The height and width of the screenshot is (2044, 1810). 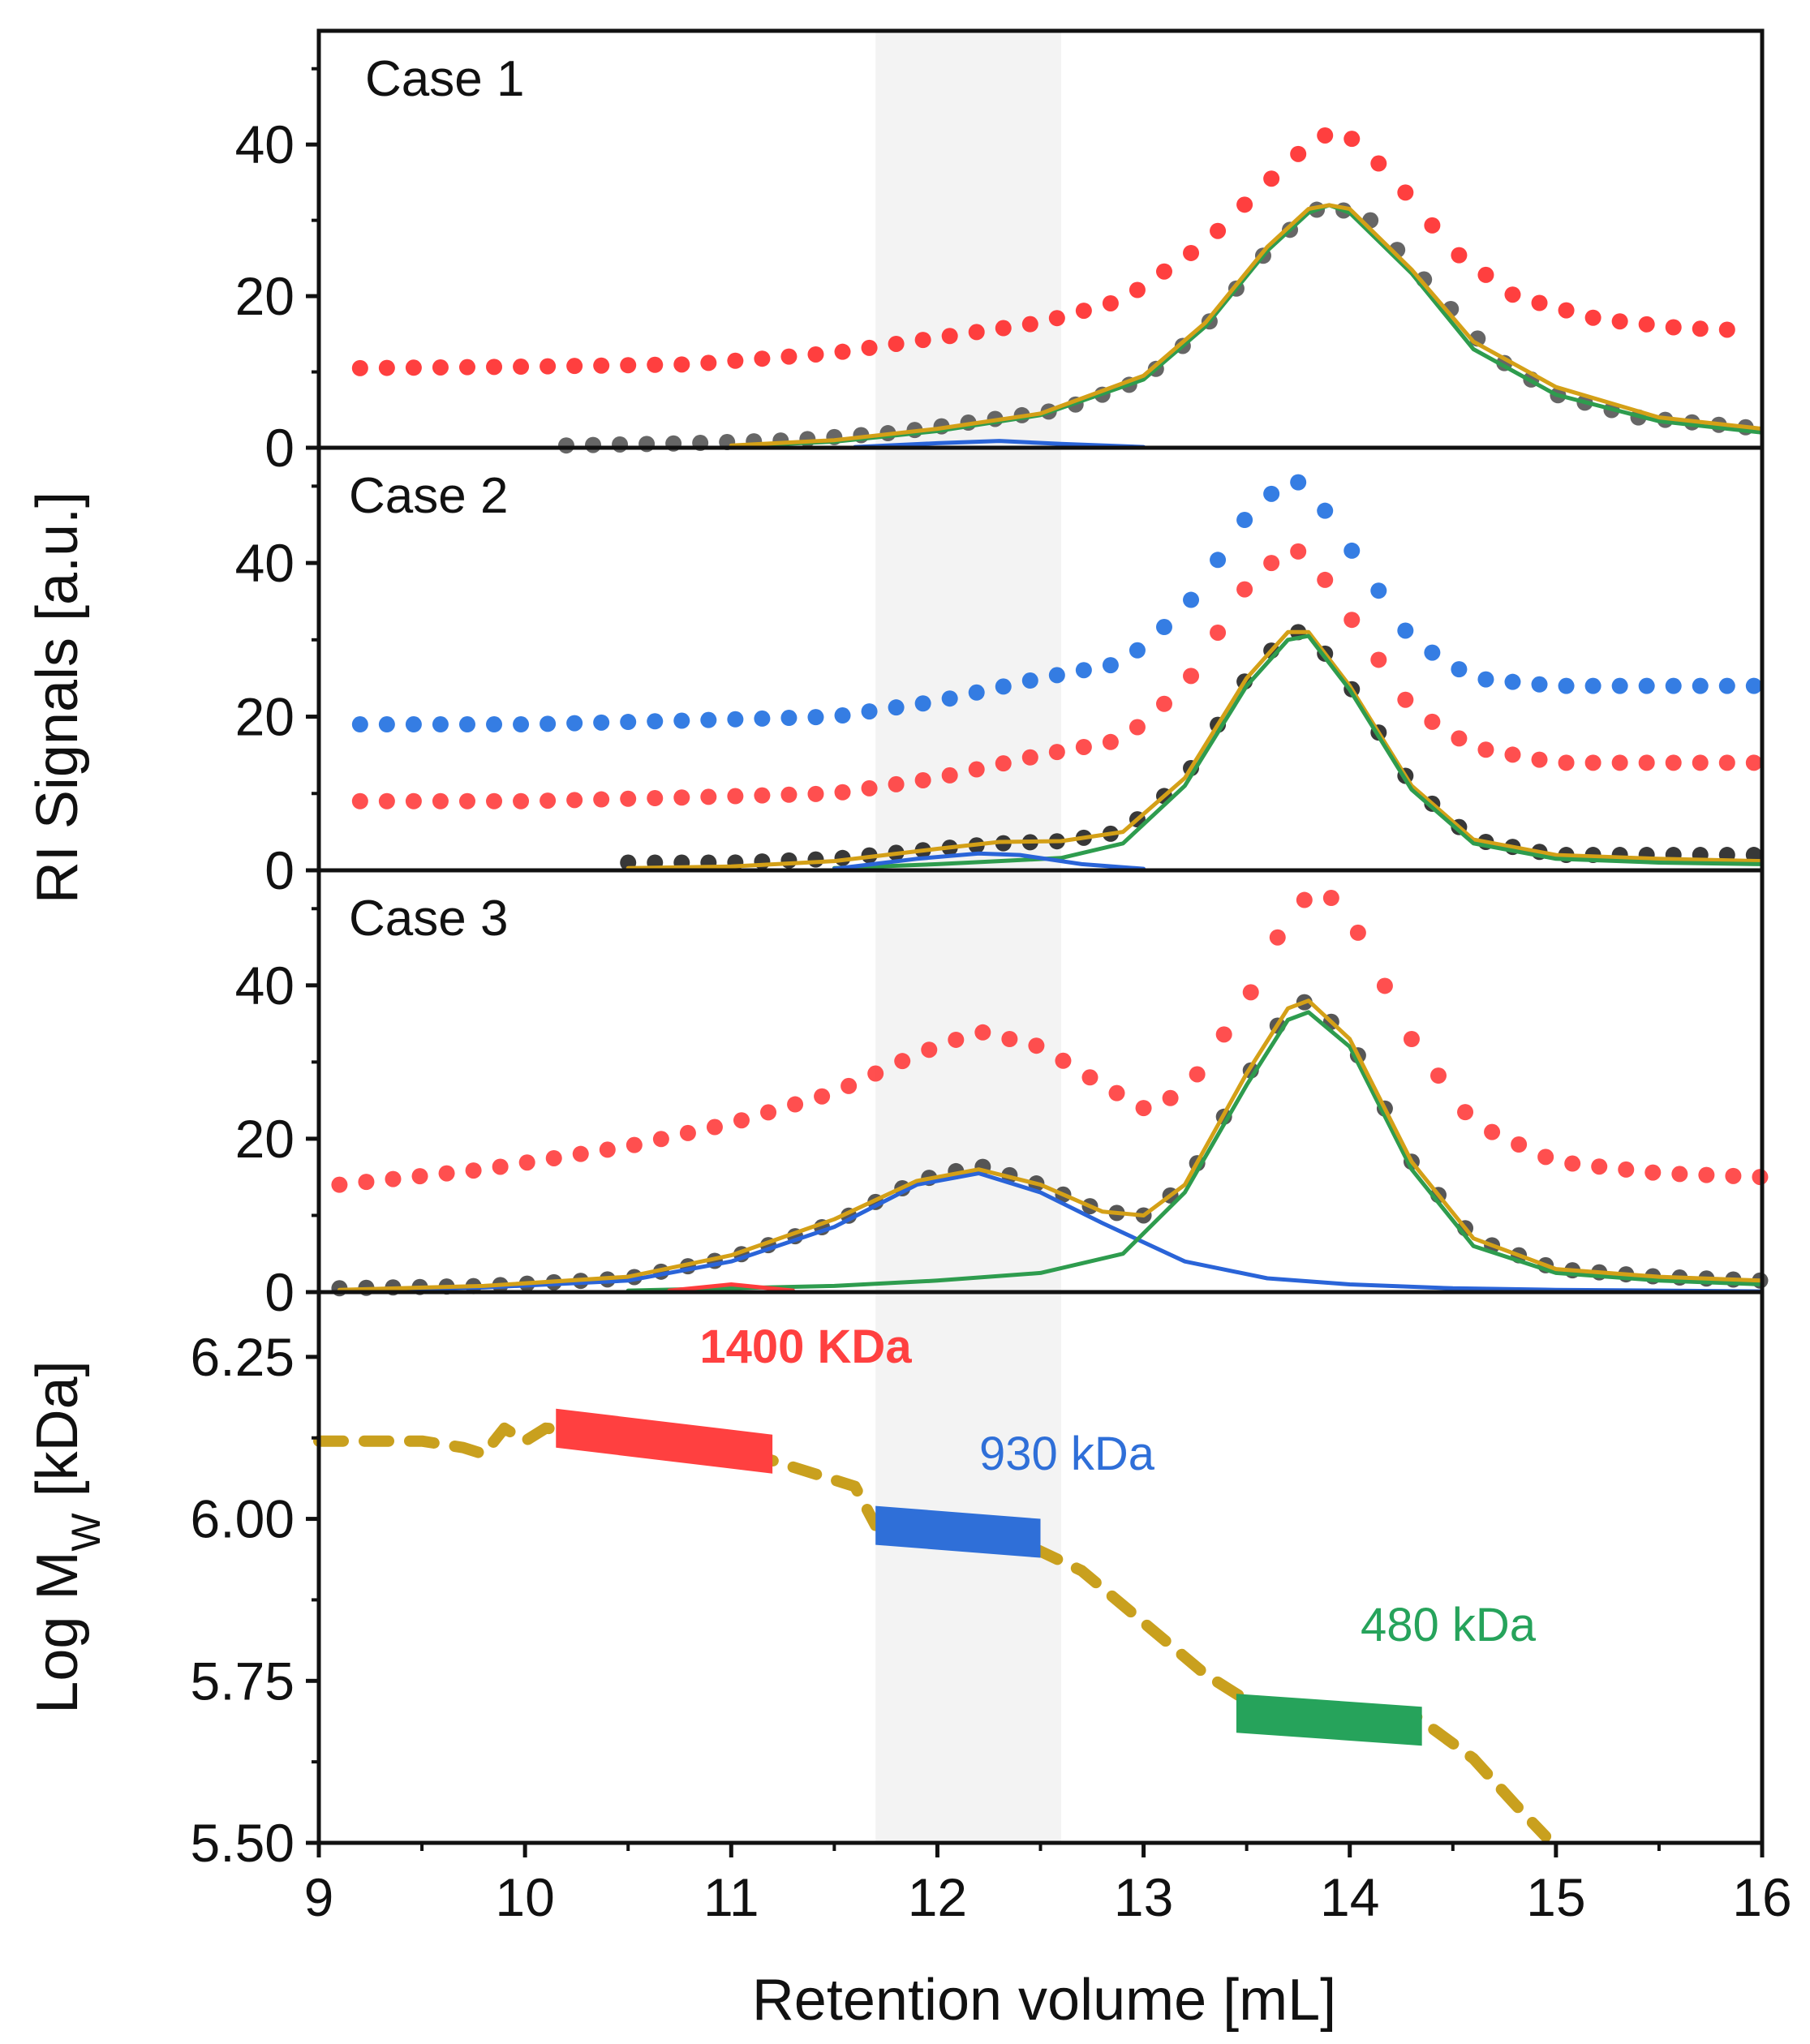 I want to click on mw-label-1: 1400 KDa, so click(x=805, y=1347).